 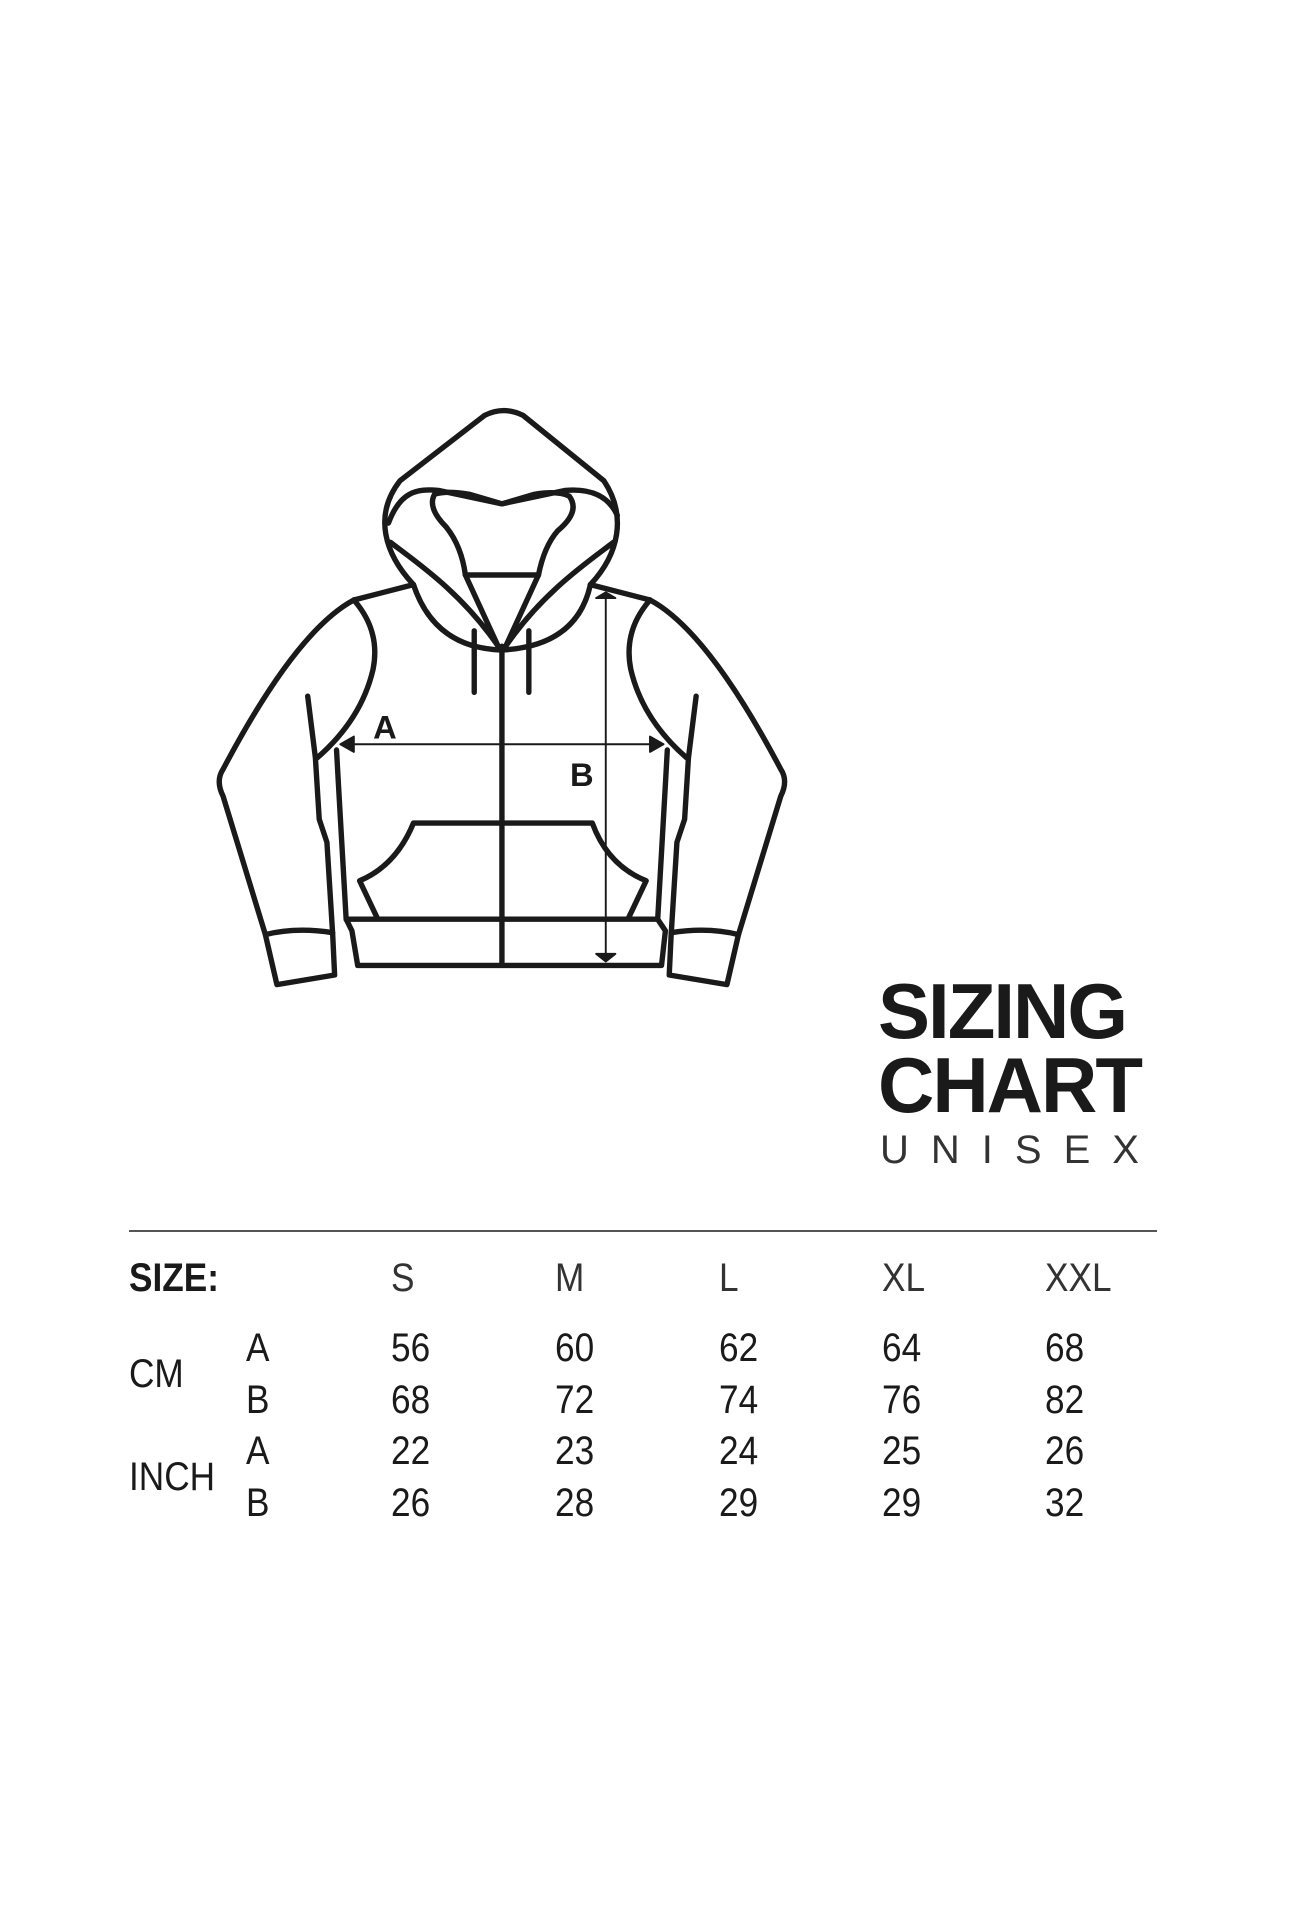 What do you see at coordinates (739, 1400) in the screenshot?
I see `table-cell: 74` at bounding box center [739, 1400].